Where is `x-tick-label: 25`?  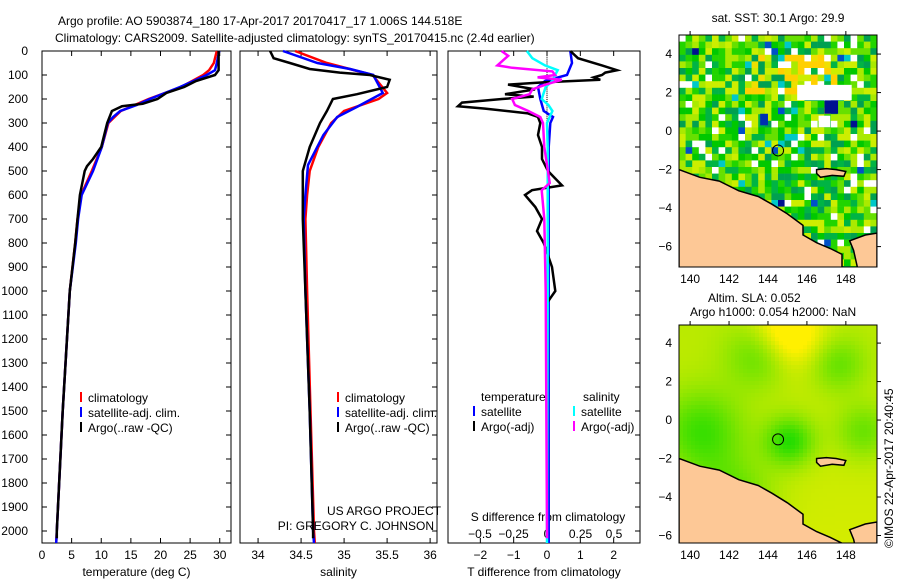 x-tick-label: 25 is located at coordinates (190, 555).